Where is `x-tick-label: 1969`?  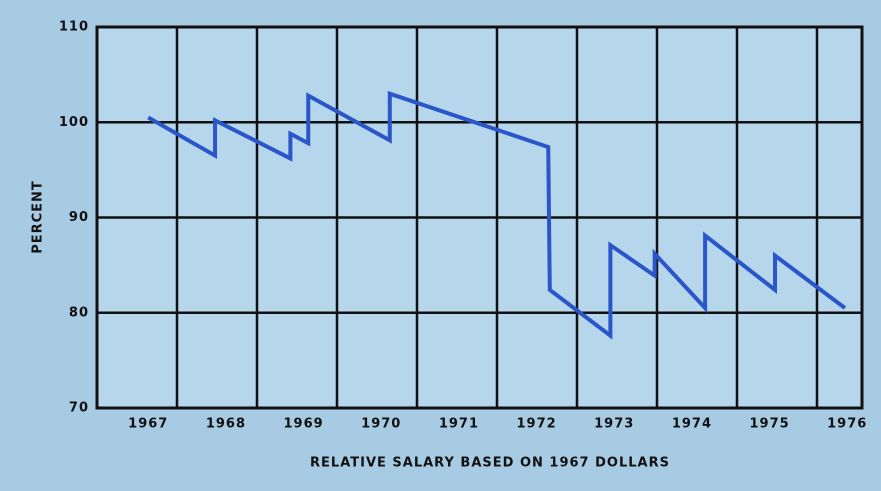 x-tick-label: 1969 is located at coordinates (303, 424).